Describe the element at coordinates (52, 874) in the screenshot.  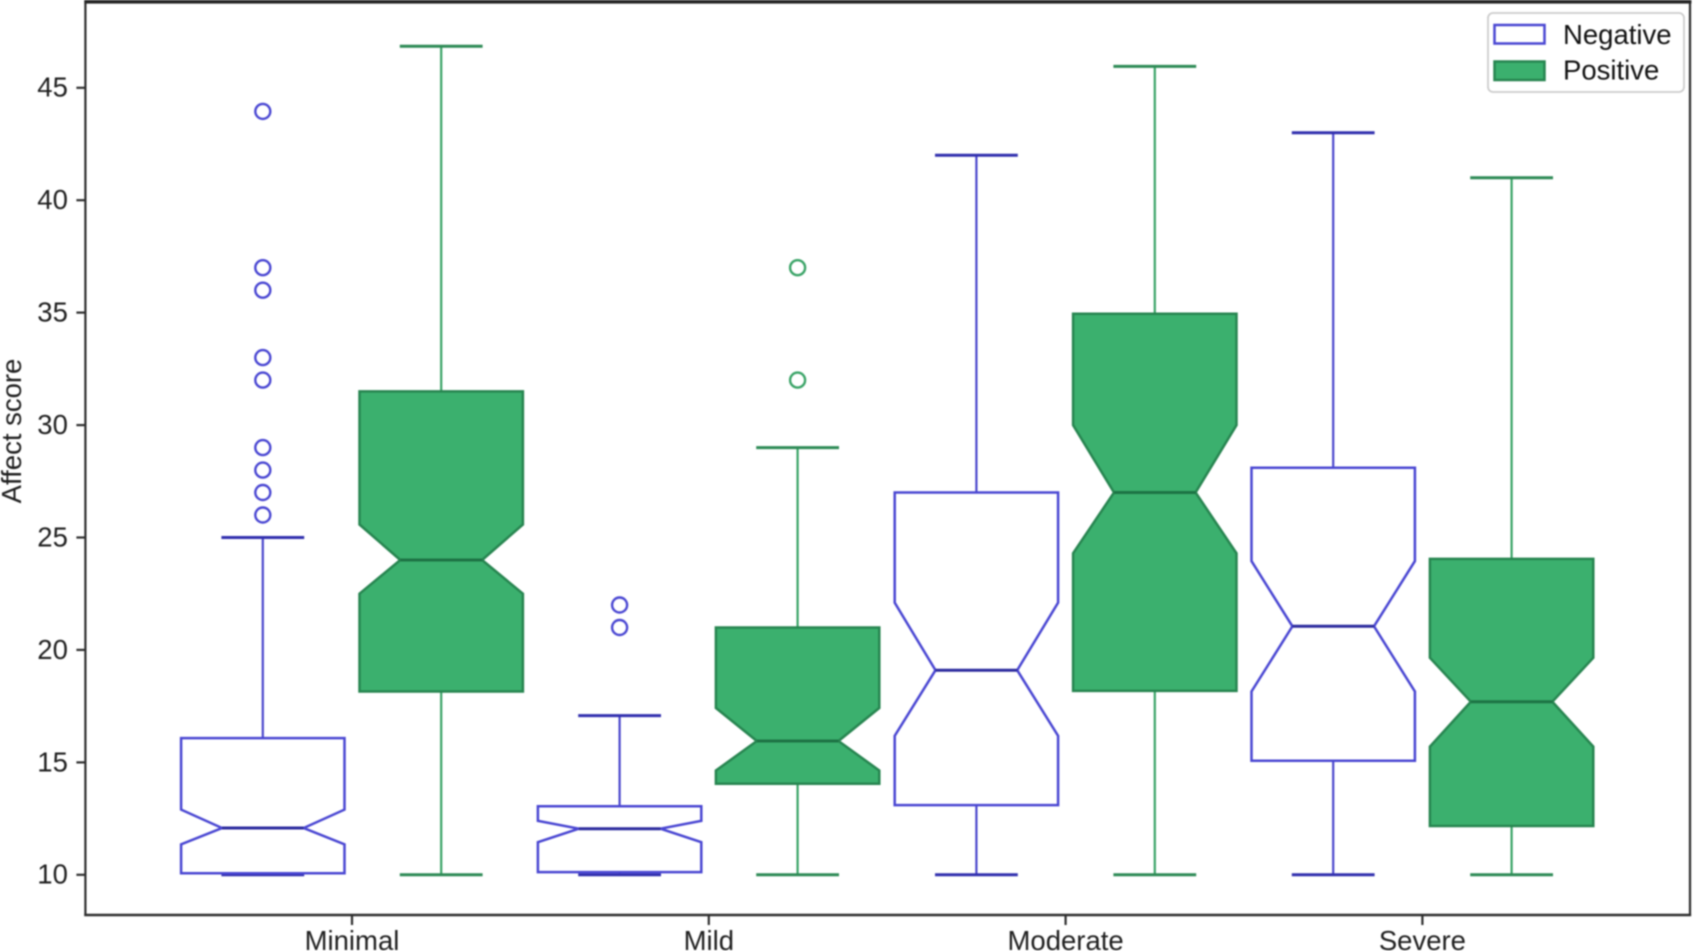
I see `svg-text: 10` at that location.